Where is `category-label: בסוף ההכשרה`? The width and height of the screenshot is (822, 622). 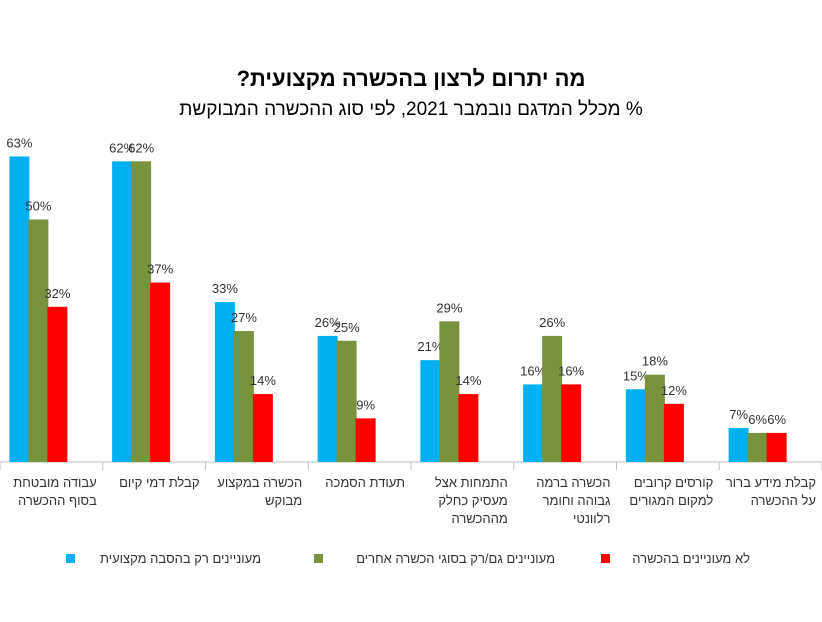 category-label: בסוף ההכשרה is located at coordinates (57, 500).